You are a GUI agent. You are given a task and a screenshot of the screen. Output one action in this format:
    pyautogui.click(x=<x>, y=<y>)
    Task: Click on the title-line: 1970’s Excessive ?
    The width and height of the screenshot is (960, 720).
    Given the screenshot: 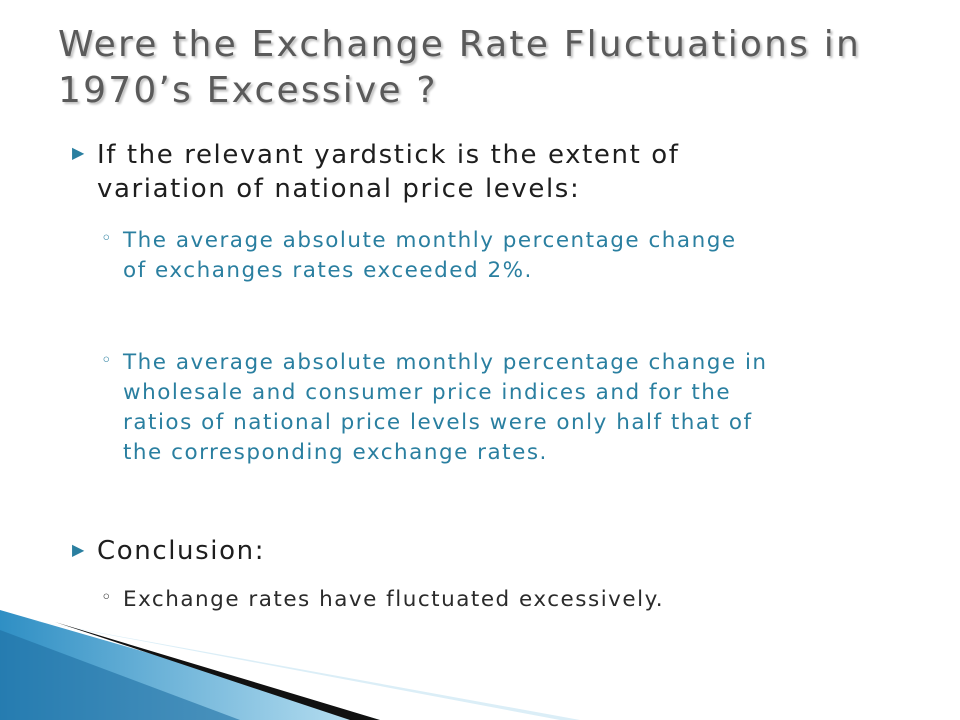 What is the action you would take?
    pyautogui.click(x=248, y=90)
    